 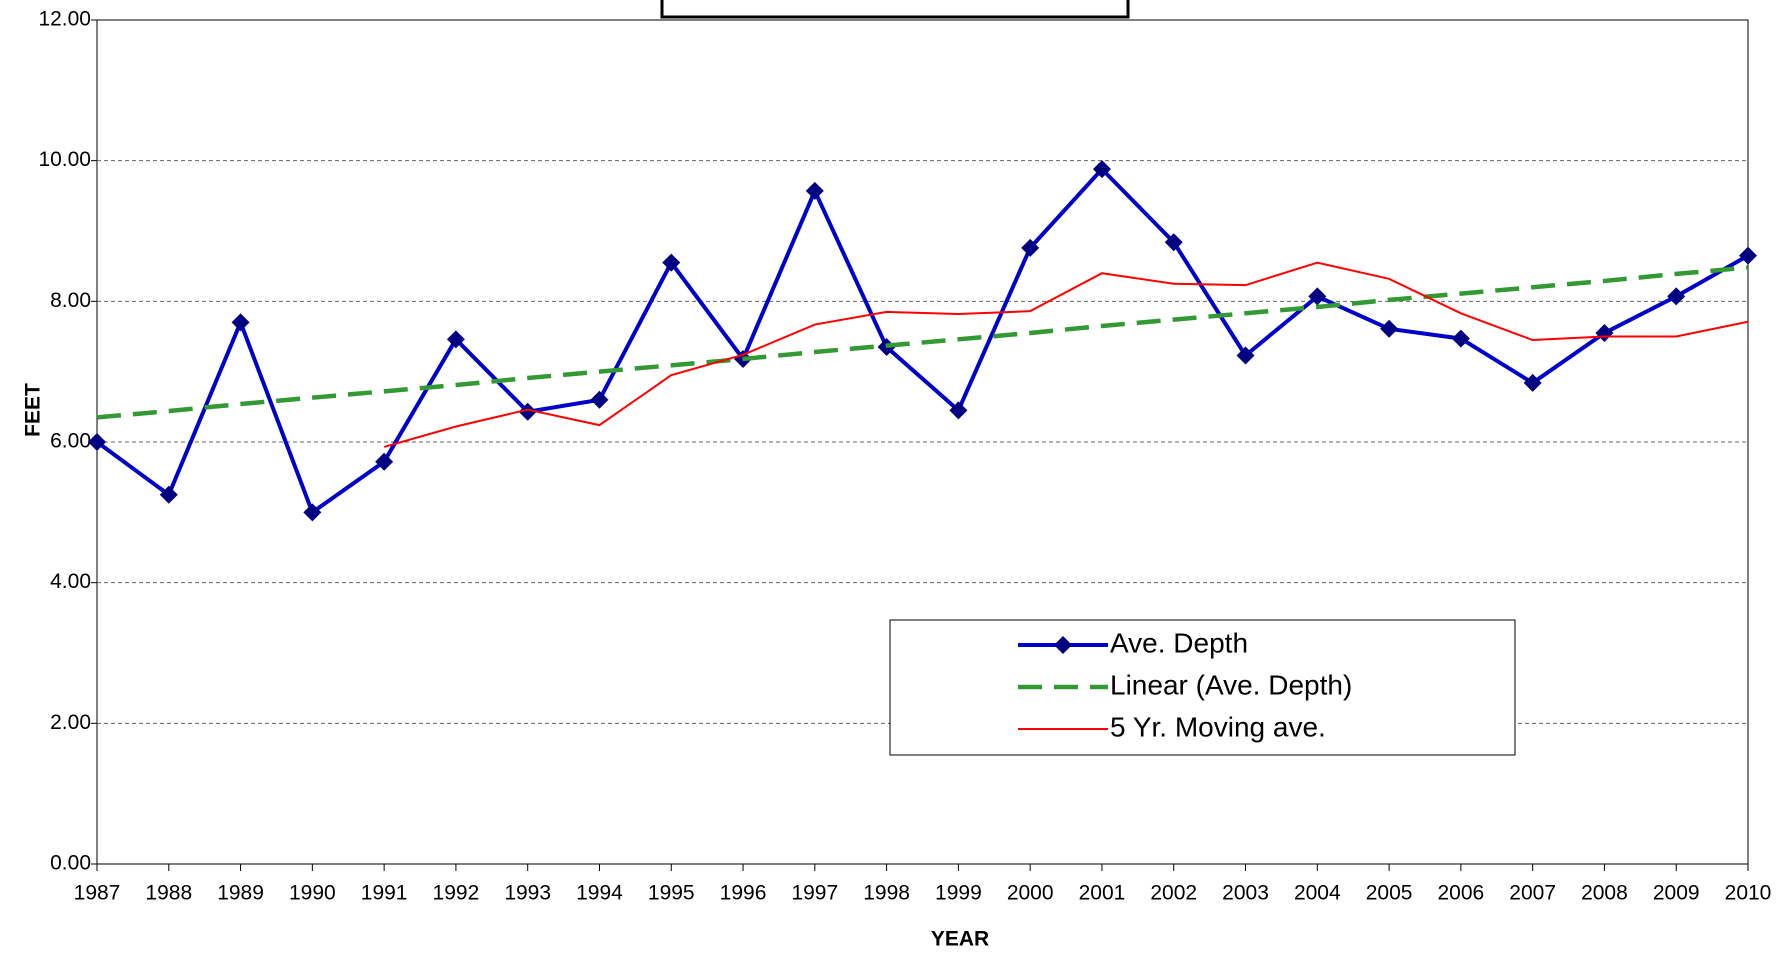 I want to click on x-tick-label: 2006, so click(x=1461, y=893).